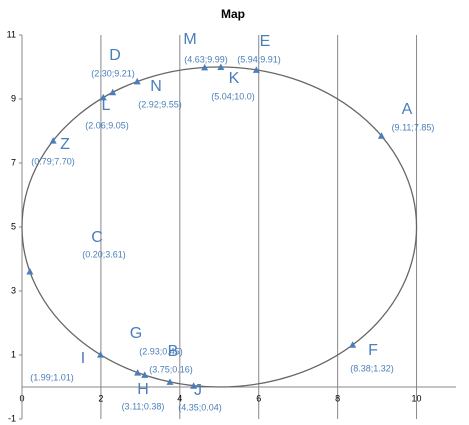 This screenshot has width=469, height=425. I want to click on point-name: H, so click(143, 389).